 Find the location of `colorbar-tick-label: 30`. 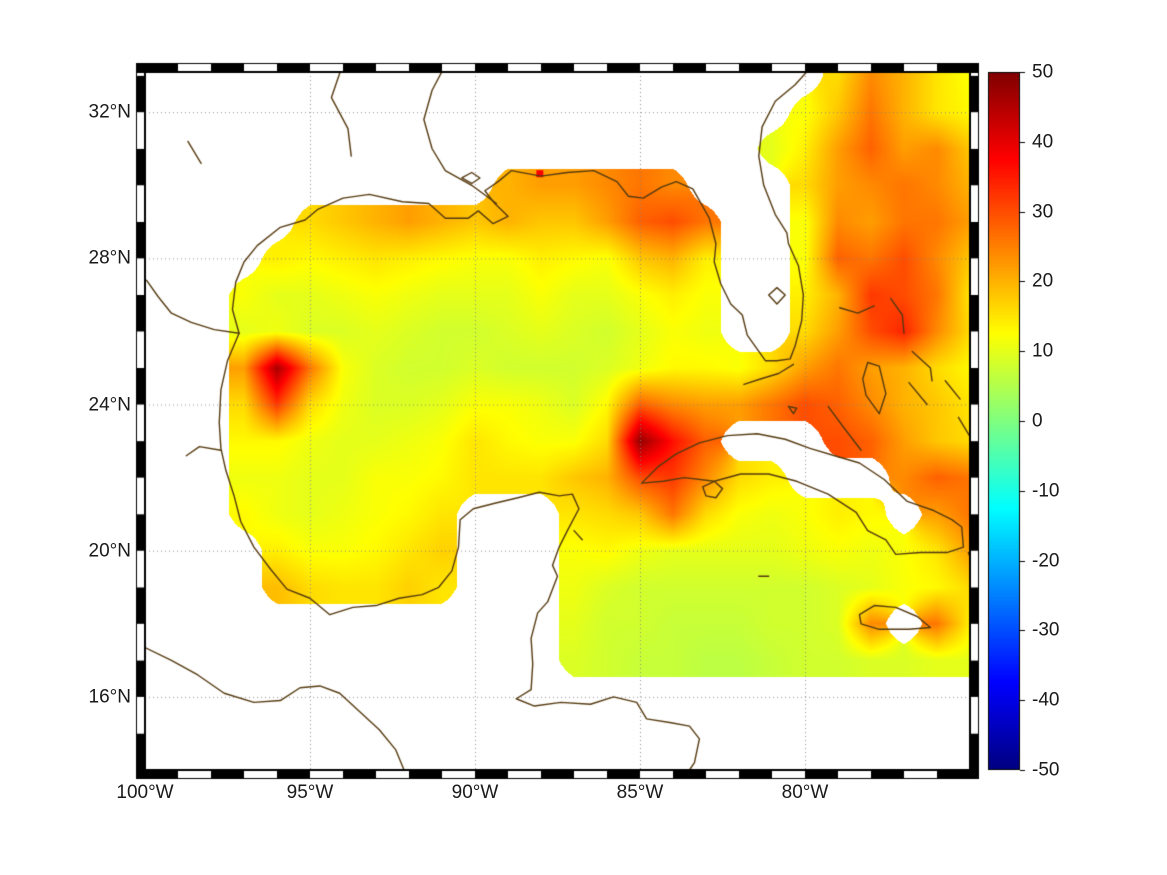

colorbar-tick-label: 30 is located at coordinates (1043, 212).